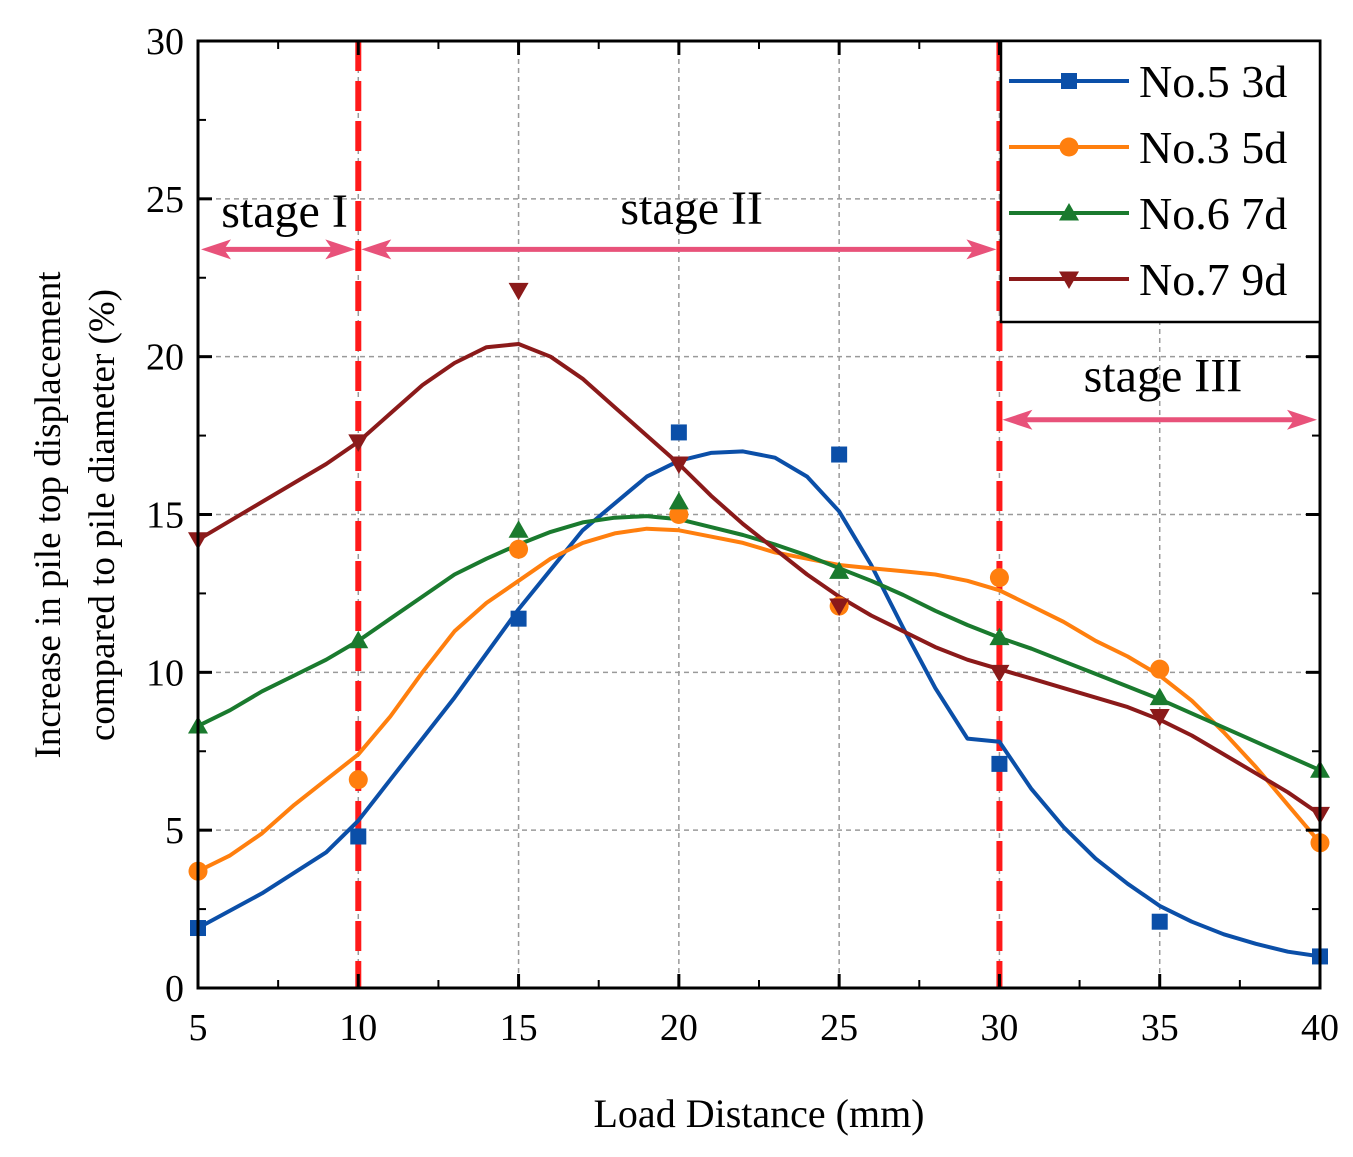 This screenshot has width=1353, height=1157. I want to click on x-tick-label: 25, so click(839, 1028).